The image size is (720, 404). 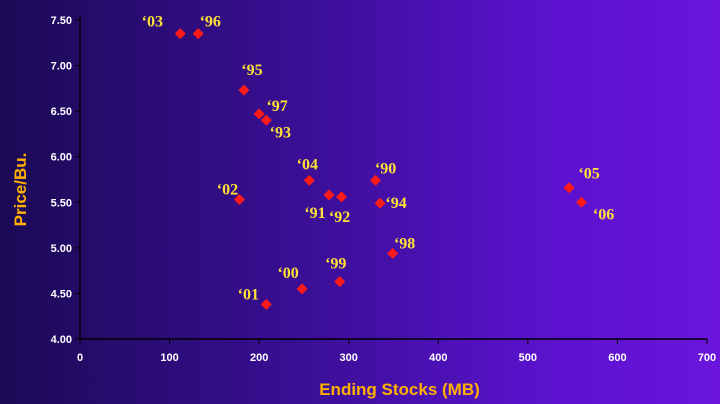 What do you see at coordinates (287, 273) in the screenshot?
I see `data-point-label: ‘00` at bounding box center [287, 273].